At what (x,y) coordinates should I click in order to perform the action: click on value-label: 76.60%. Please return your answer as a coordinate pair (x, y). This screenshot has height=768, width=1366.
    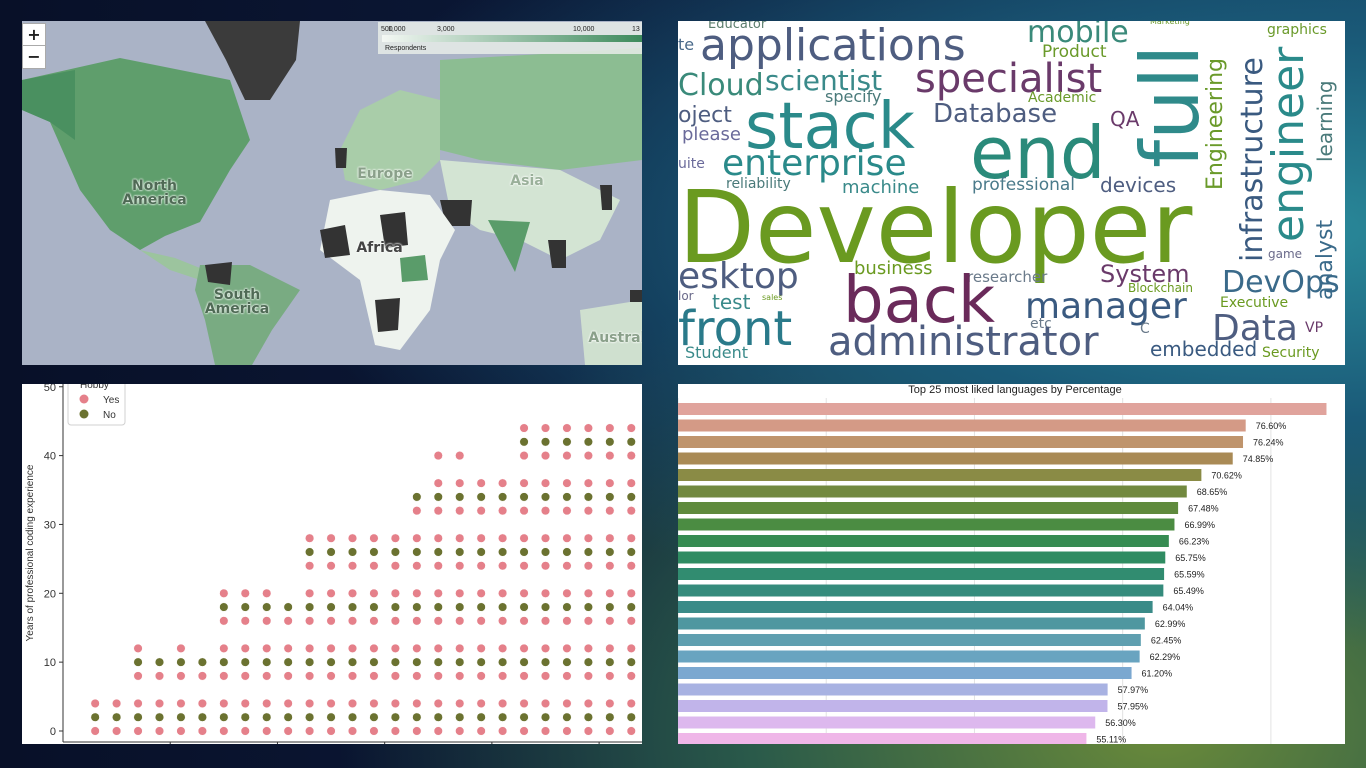
    Looking at the image, I should click on (1271, 426).